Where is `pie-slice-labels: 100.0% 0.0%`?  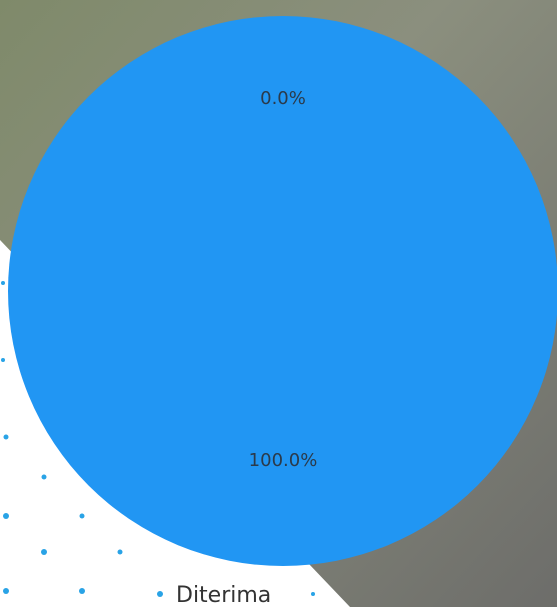 pie-slice-labels: 100.0% 0.0% is located at coordinates (283, 279).